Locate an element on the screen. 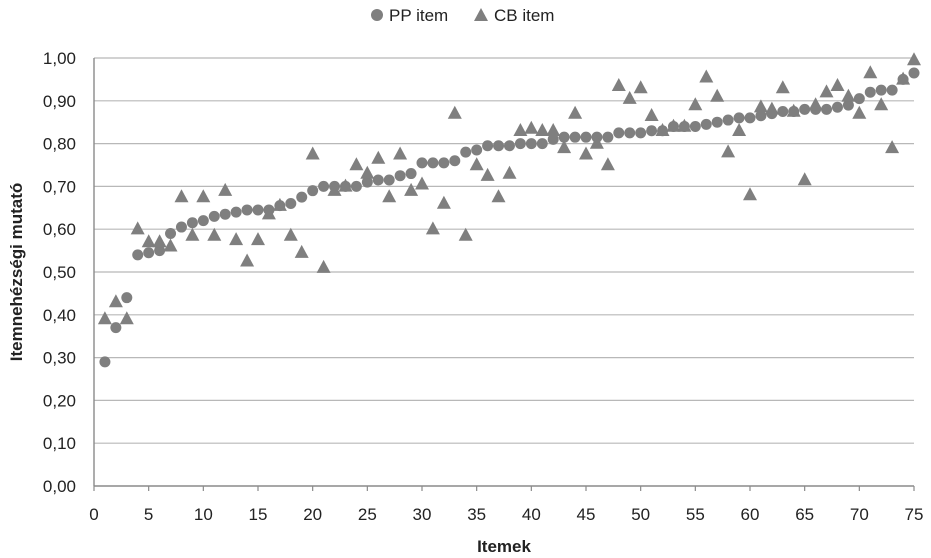  legend-item-cb: CB item is located at coordinates (514, 15).